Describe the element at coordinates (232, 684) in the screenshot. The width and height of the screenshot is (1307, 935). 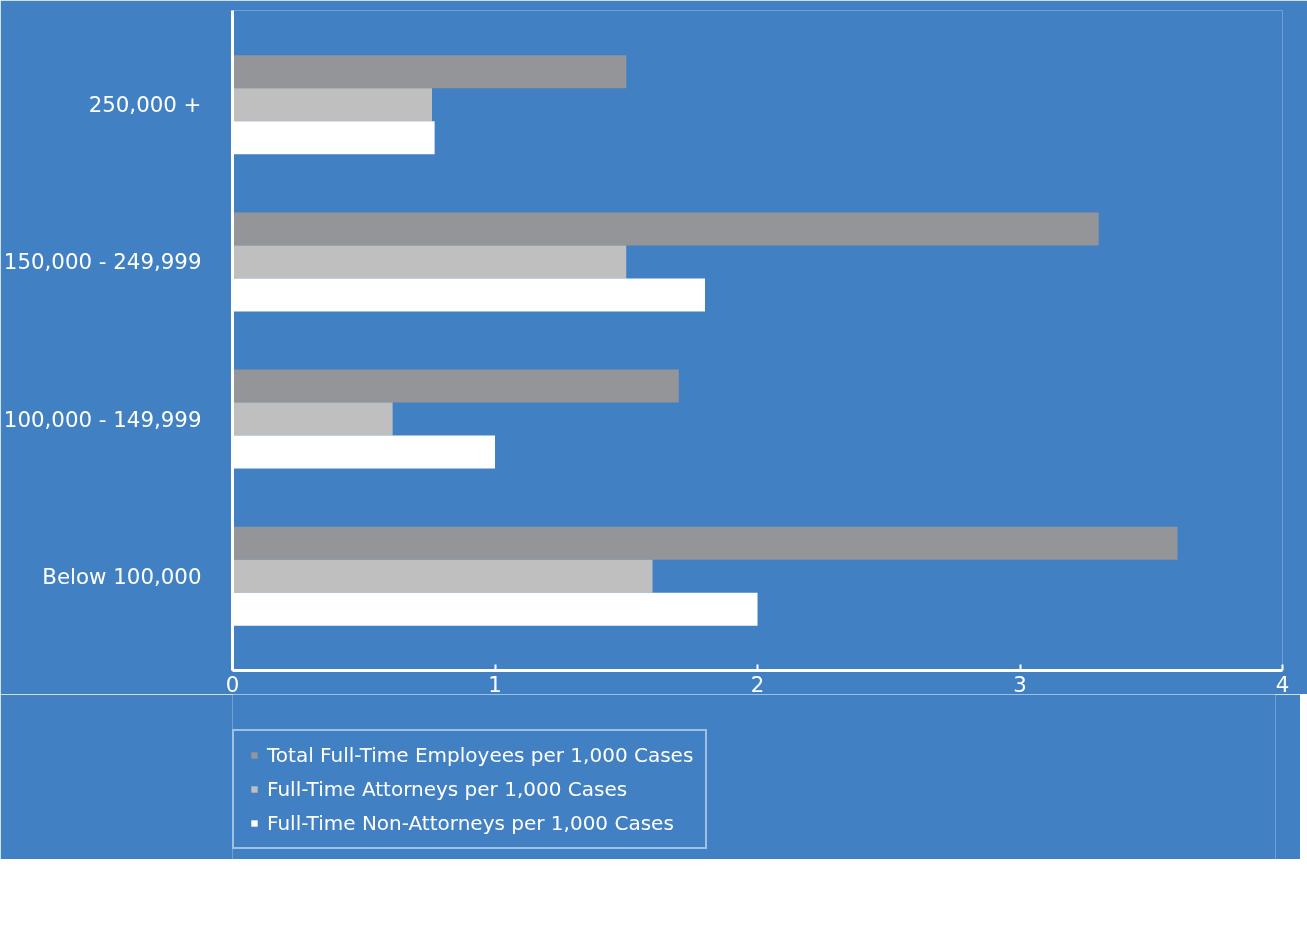
I see `x-tick-label: 0` at that location.